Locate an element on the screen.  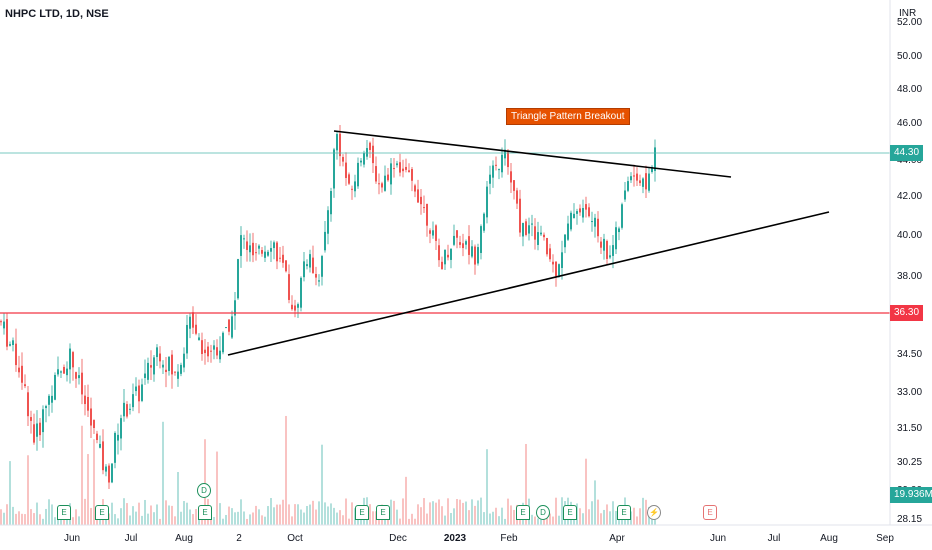
price-tick-label: 50.00 is located at coordinates (909, 56).